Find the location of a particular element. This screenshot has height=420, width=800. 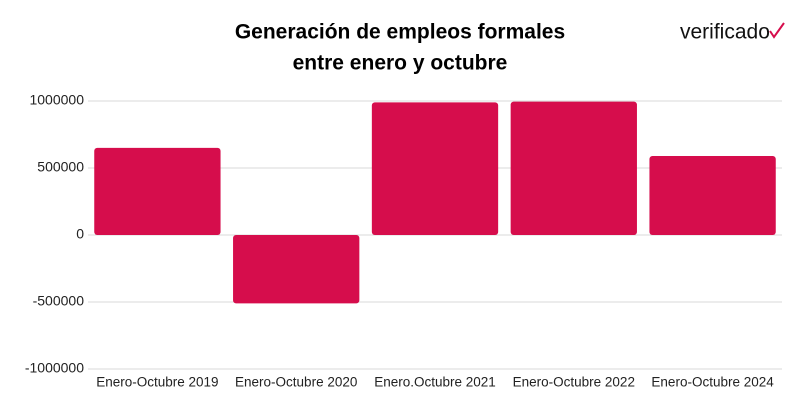

x-tick-label: Enero.Octubre 2021 is located at coordinates (435, 382).